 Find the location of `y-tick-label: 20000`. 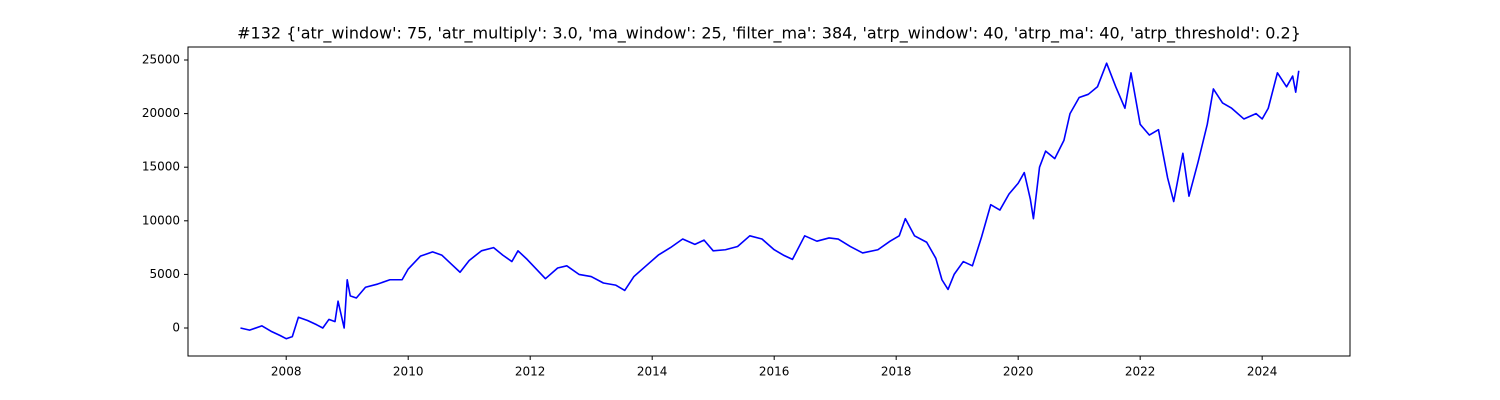

y-tick-label: 20000 is located at coordinates (161, 113).